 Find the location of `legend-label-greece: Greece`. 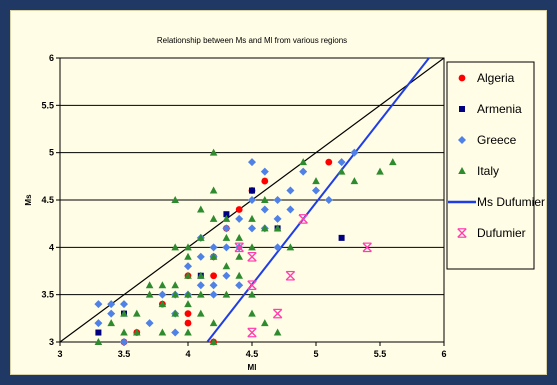

legend-label-greece: Greece is located at coordinates (497, 140).